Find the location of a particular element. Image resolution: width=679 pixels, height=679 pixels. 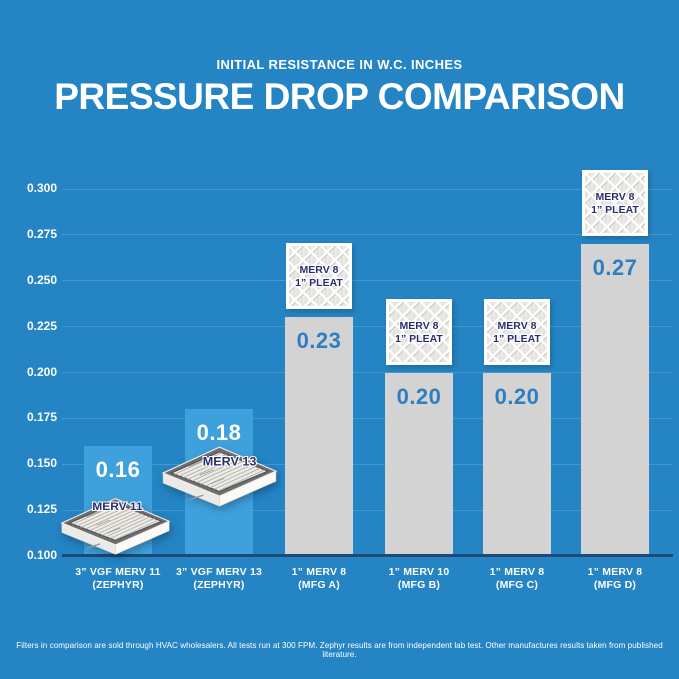

category-line-2: (MFG B) is located at coordinates (419, 585).